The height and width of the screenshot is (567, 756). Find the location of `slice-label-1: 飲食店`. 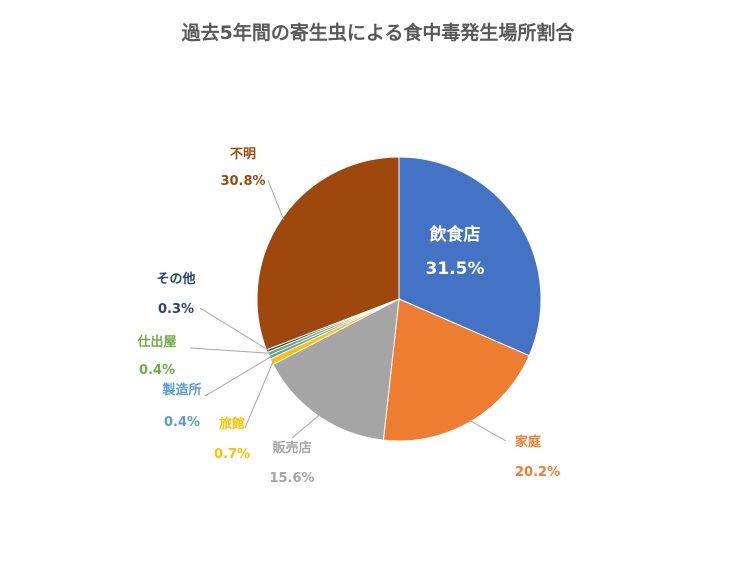

slice-label-1: 飲食店 is located at coordinates (455, 234).